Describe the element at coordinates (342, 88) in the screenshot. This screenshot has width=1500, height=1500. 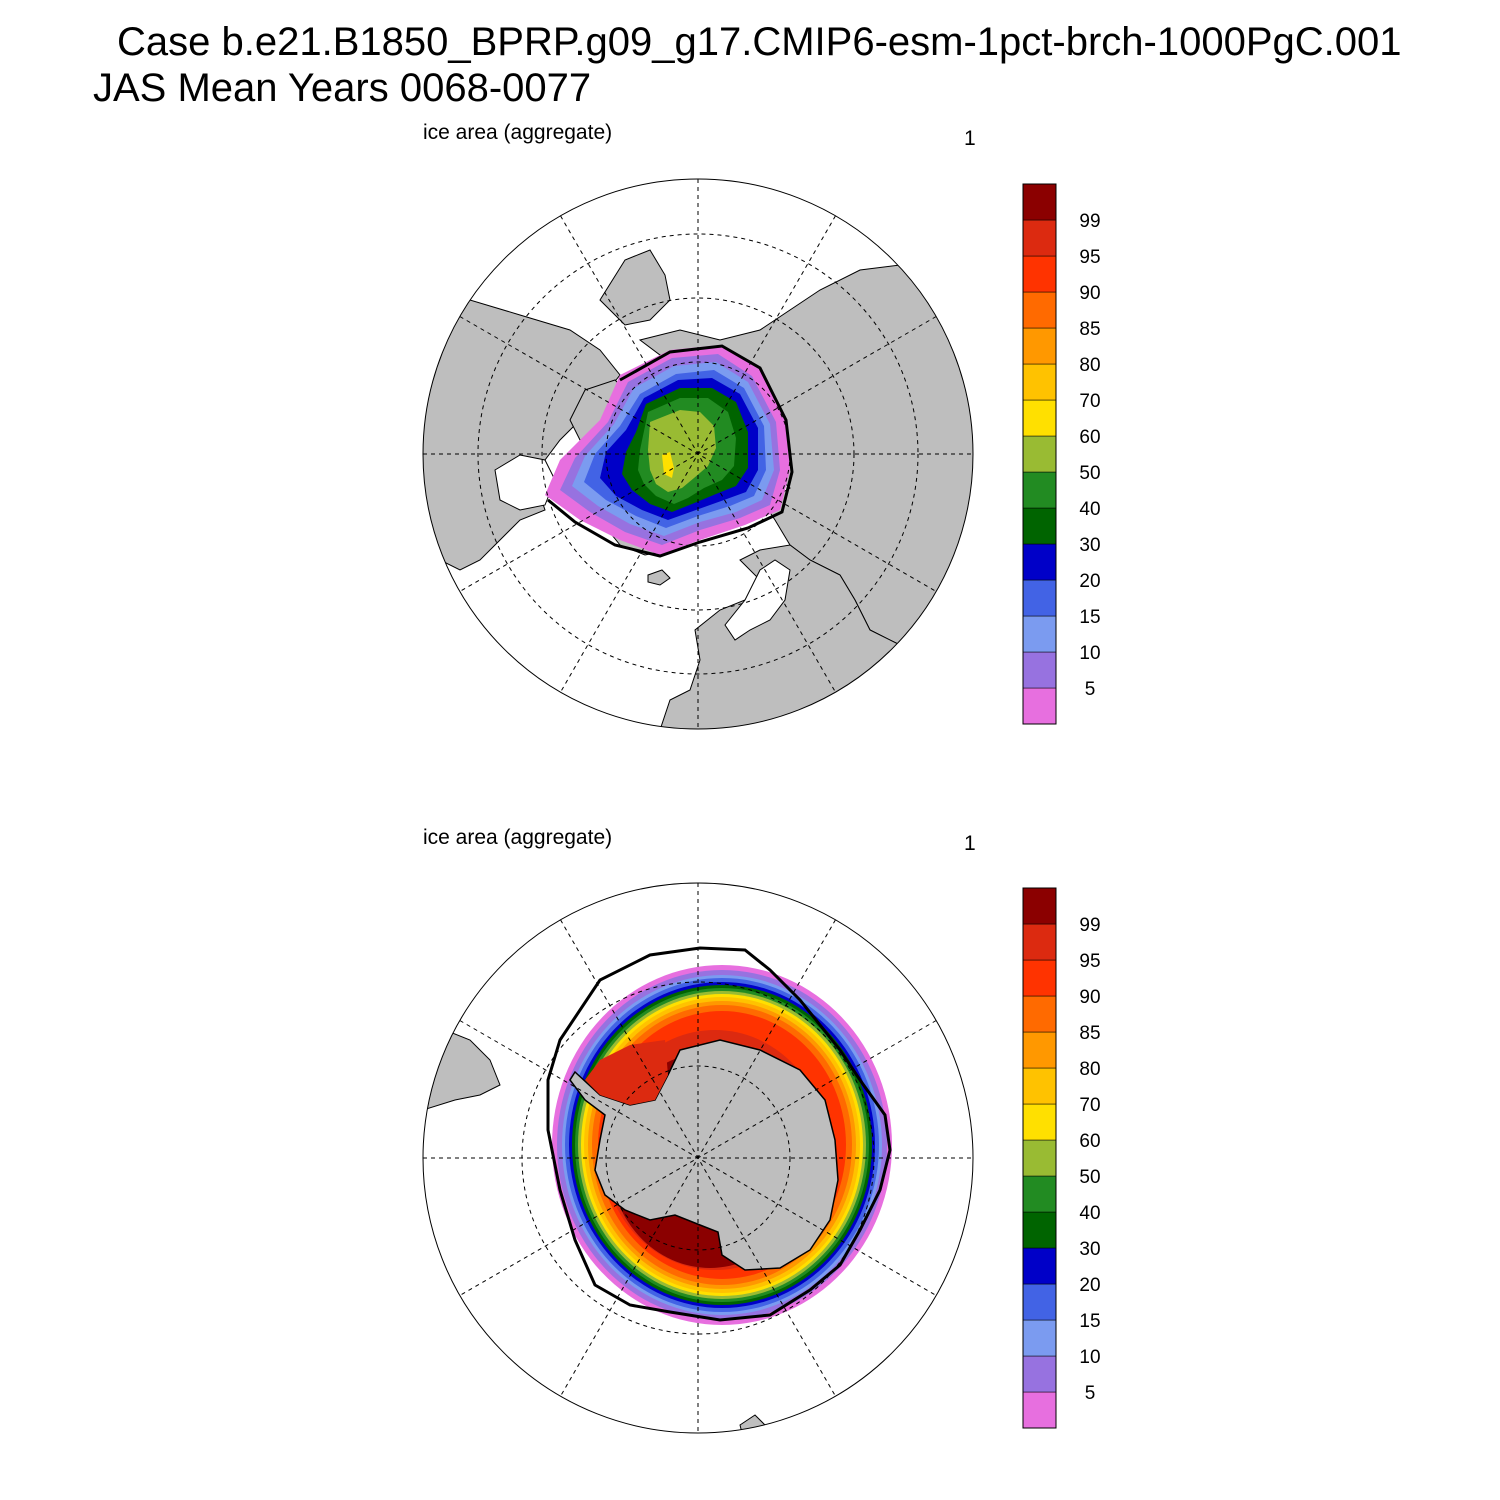
I see `season-years-title: JAS Mean Years 0068-0077` at that location.